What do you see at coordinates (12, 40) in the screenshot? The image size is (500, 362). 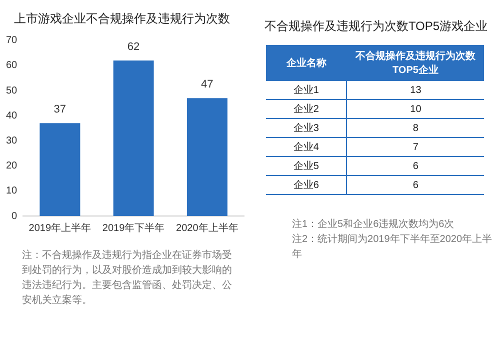 I see `y-tick-label: 70` at bounding box center [12, 40].